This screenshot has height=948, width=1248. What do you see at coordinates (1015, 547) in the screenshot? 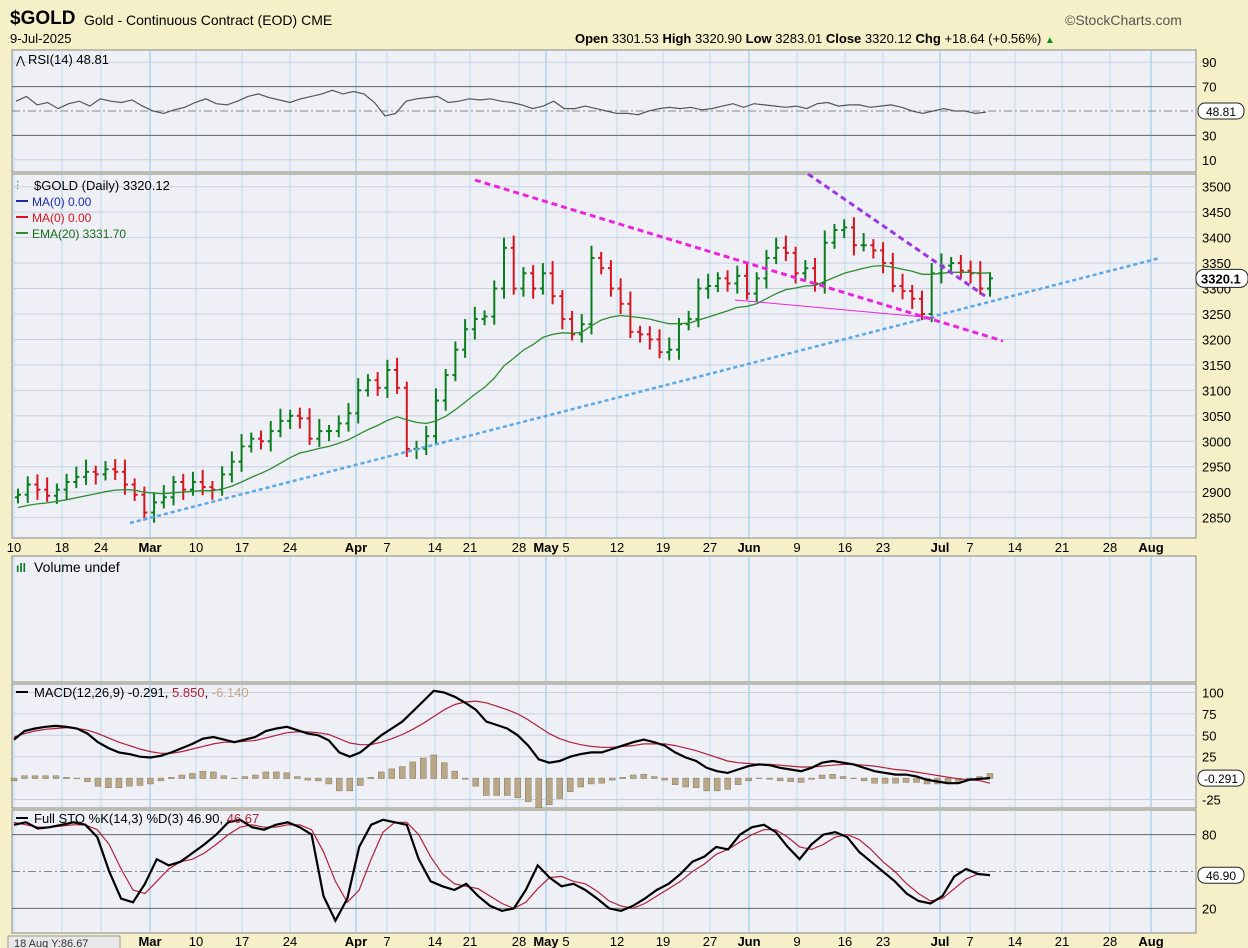
I see `x-tick-label: 14` at bounding box center [1015, 547].